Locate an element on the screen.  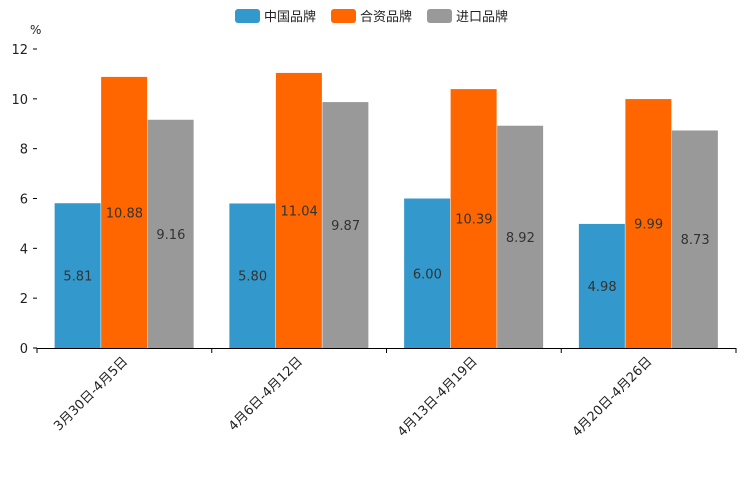
bar-value-label: 9.99 is located at coordinates (648, 225).